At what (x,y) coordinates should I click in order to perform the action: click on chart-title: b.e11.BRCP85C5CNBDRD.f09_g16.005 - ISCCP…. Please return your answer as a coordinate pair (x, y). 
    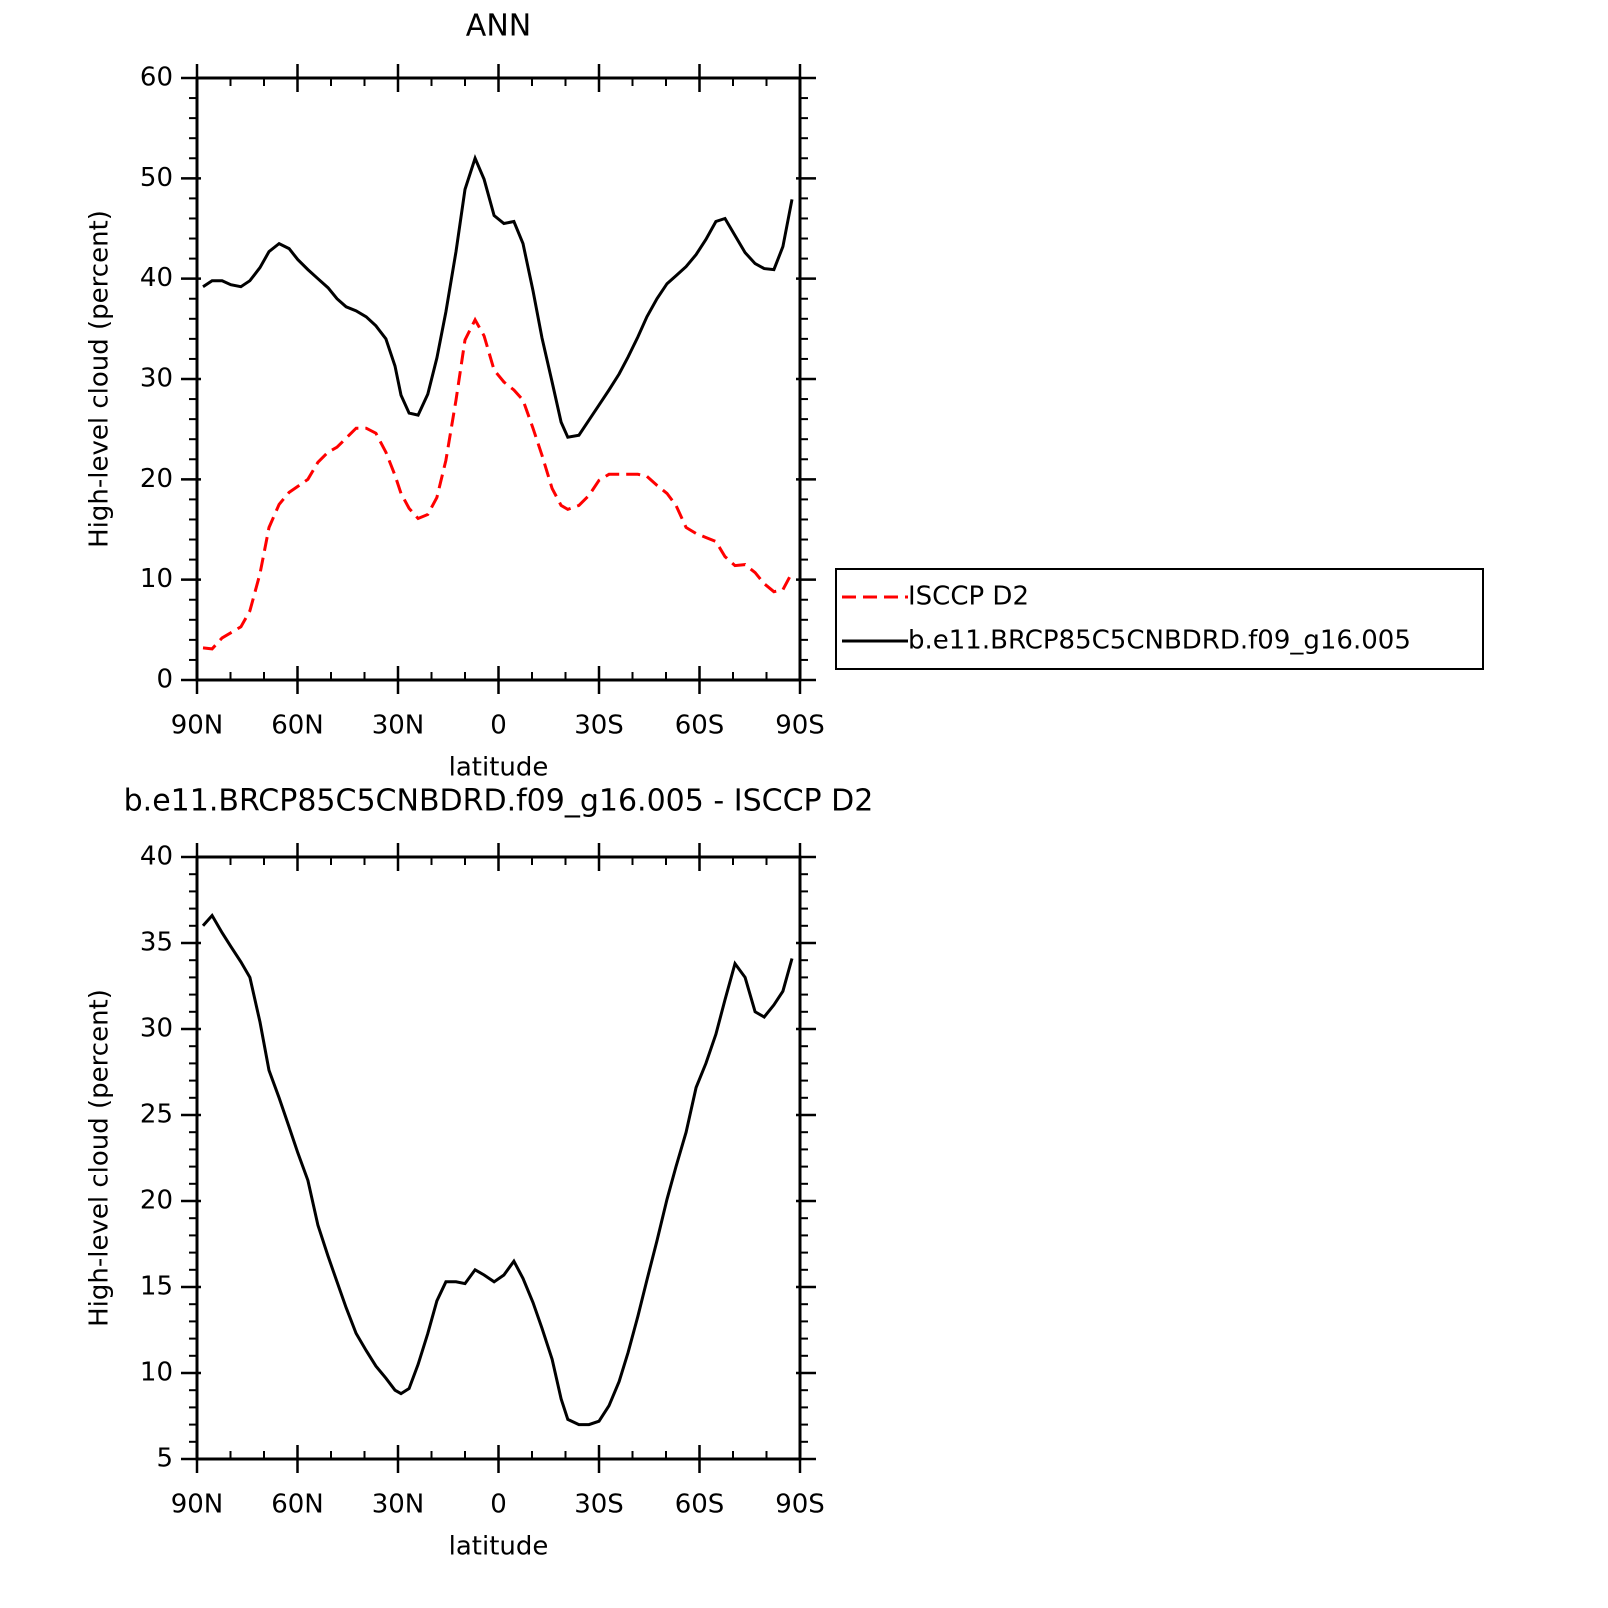
    Looking at the image, I should click on (499, 801).